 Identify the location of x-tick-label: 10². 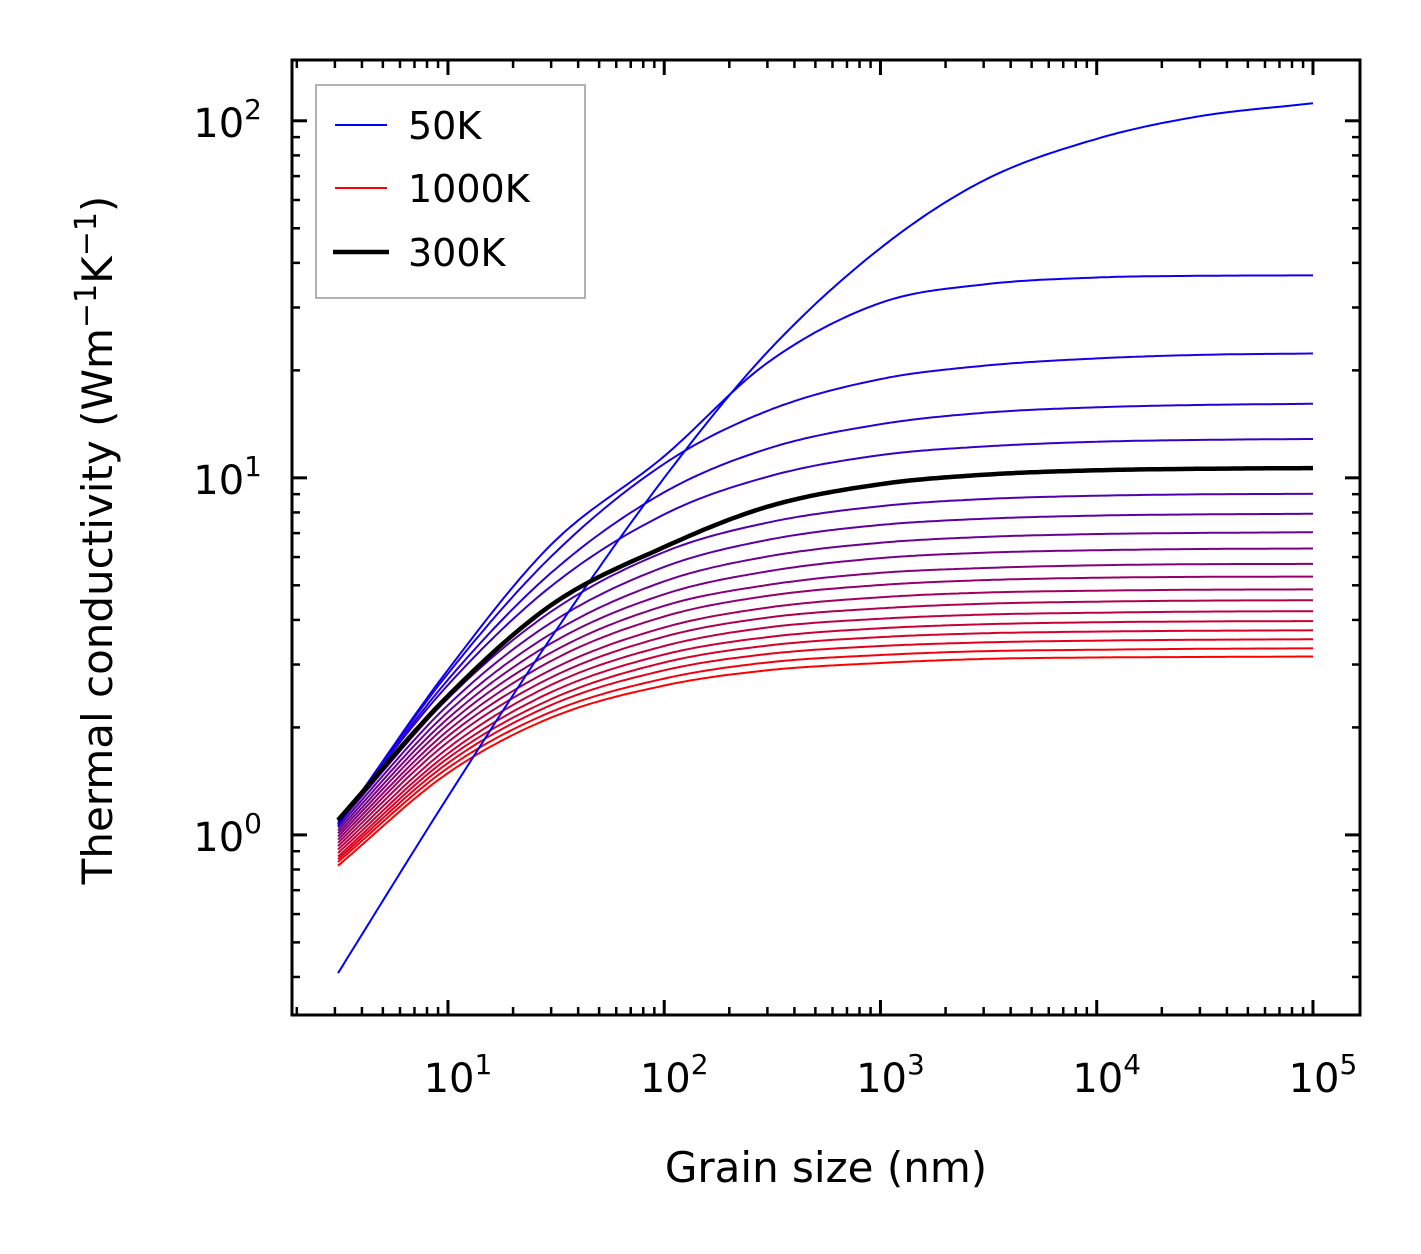
(674, 1075).